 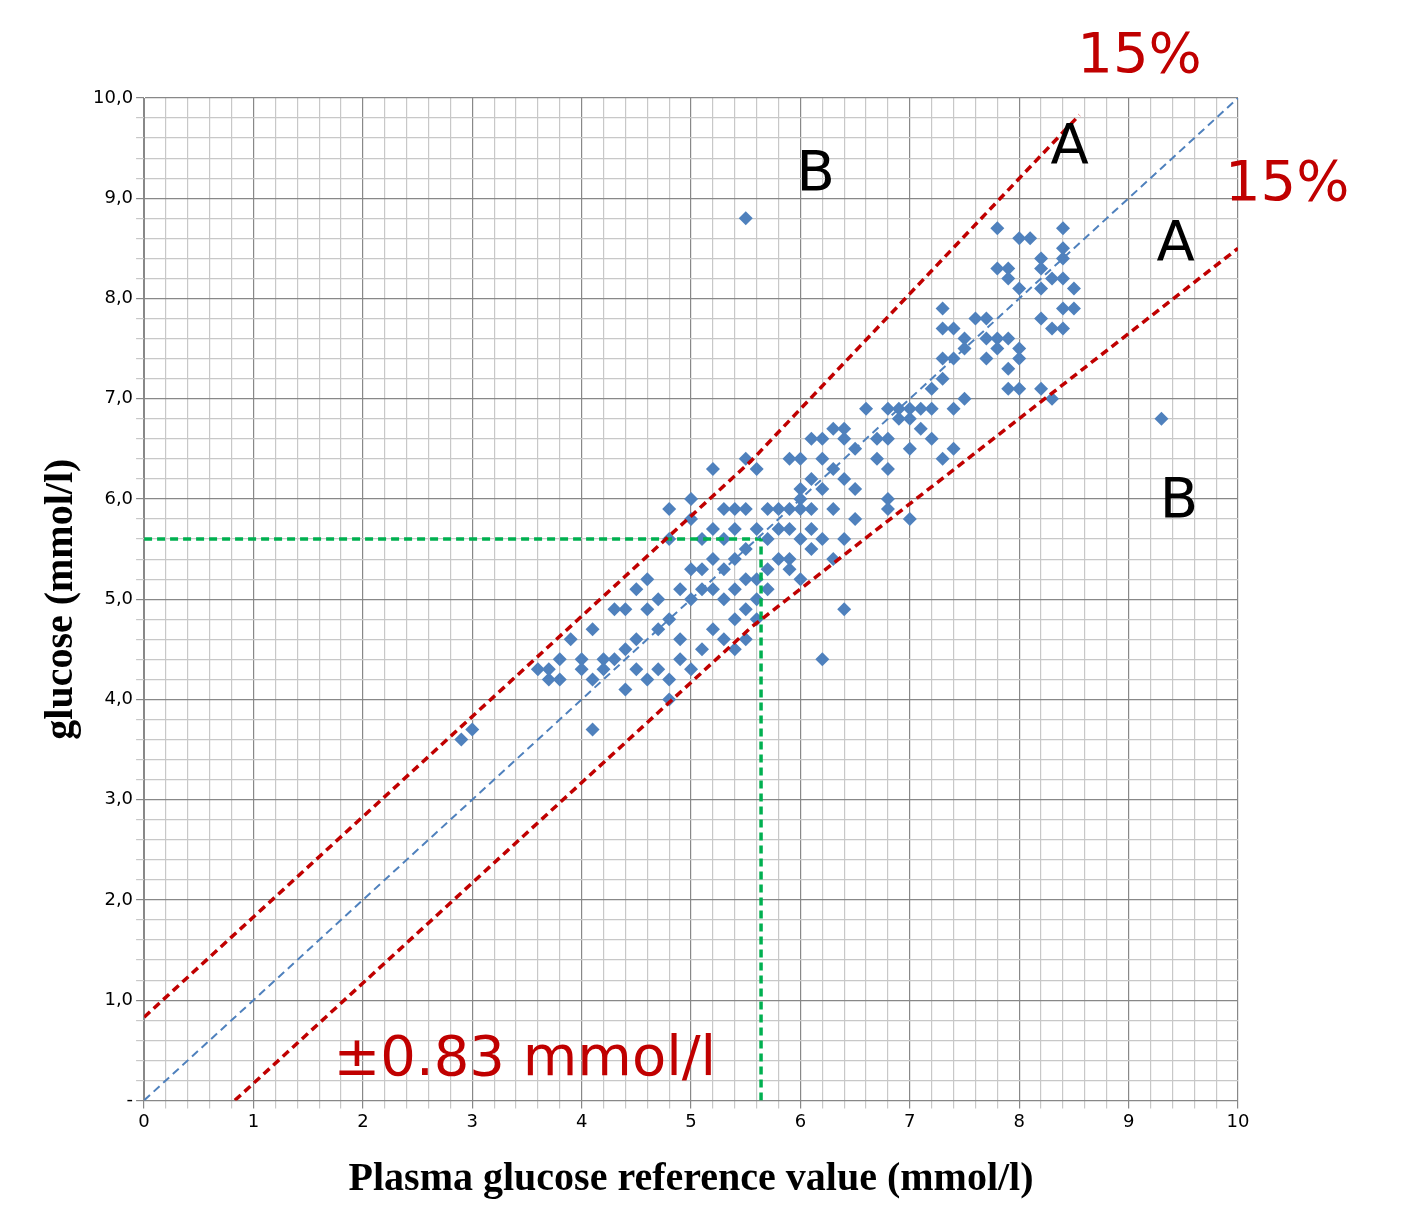 What do you see at coordinates (119, 497) in the screenshot?
I see `y-tick-label: 6,0` at bounding box center [119, 497].